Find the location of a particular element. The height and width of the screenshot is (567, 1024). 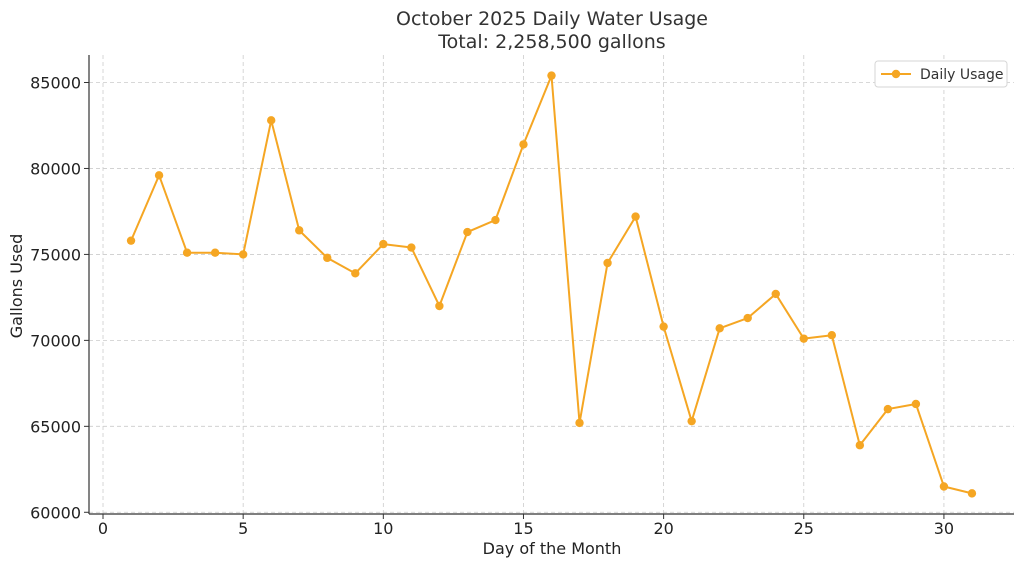

x-tick-label: 30 is located at coordinates (944, 528).